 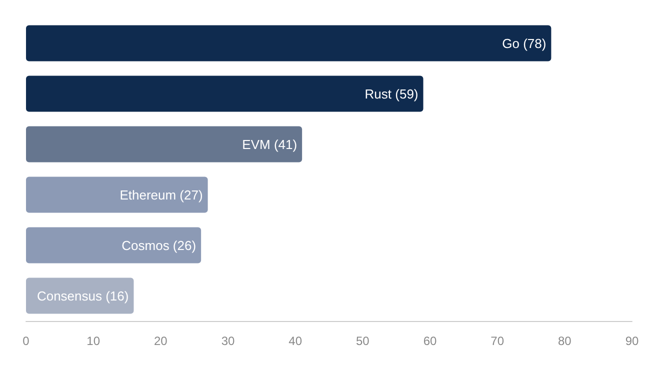 What do you see at coordinates (228, 341) in the screenshot?
I see `x-tick-label: 30` at bounding box center [228, 341].